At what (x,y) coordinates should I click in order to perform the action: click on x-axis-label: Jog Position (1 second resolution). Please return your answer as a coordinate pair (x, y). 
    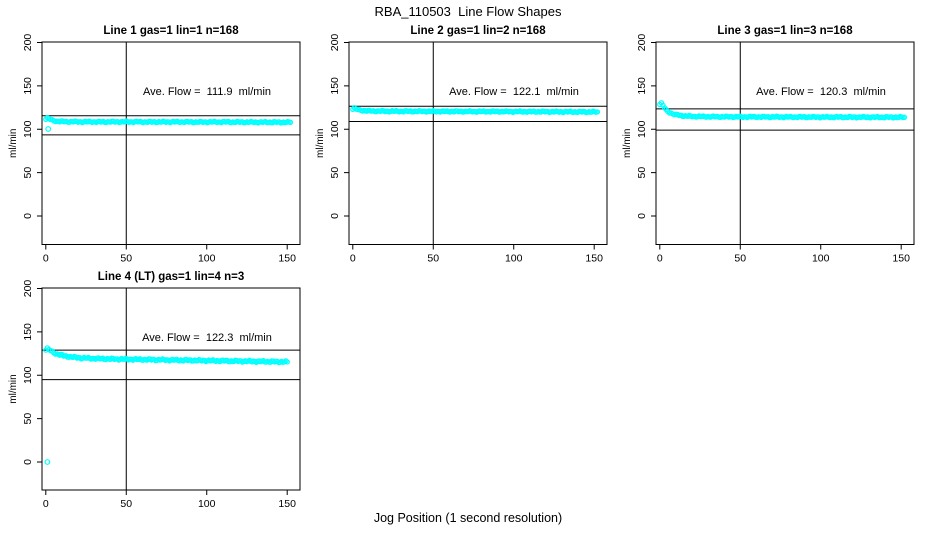
    Looking at the image, I should click on (468, 518).